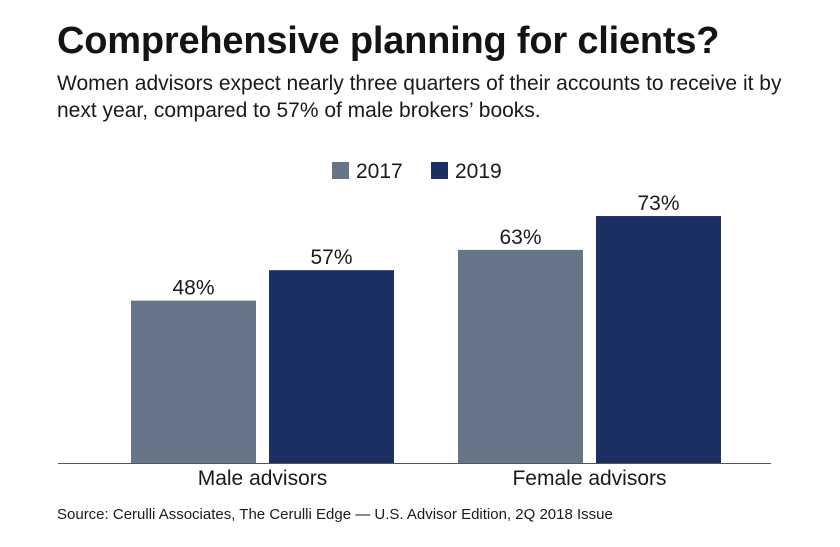 The height and width of the screenshot is (547, 840). What do you see at coordinates (331, 366) in the screenshot?
I see `bar-male-advisors-2019` at bounding box center [331, 366].